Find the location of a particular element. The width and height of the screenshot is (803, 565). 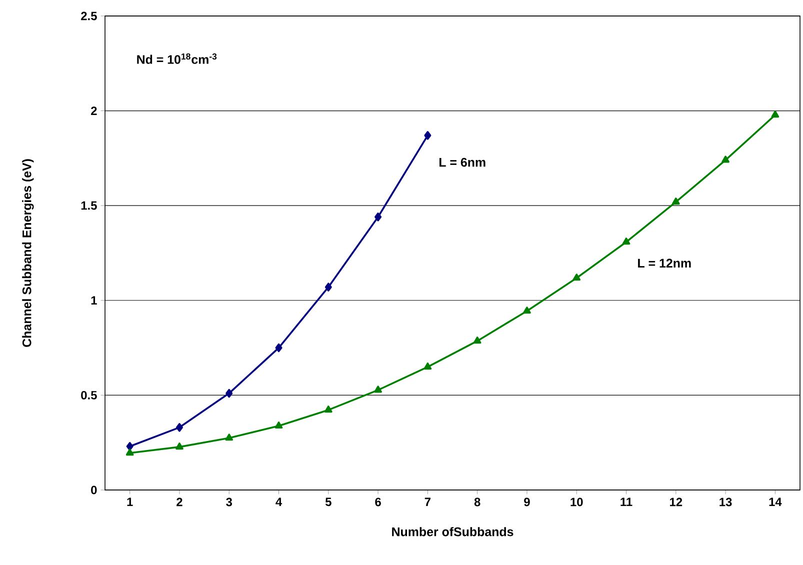

x-tick-label: 14 is located at coordinates (775, 502).